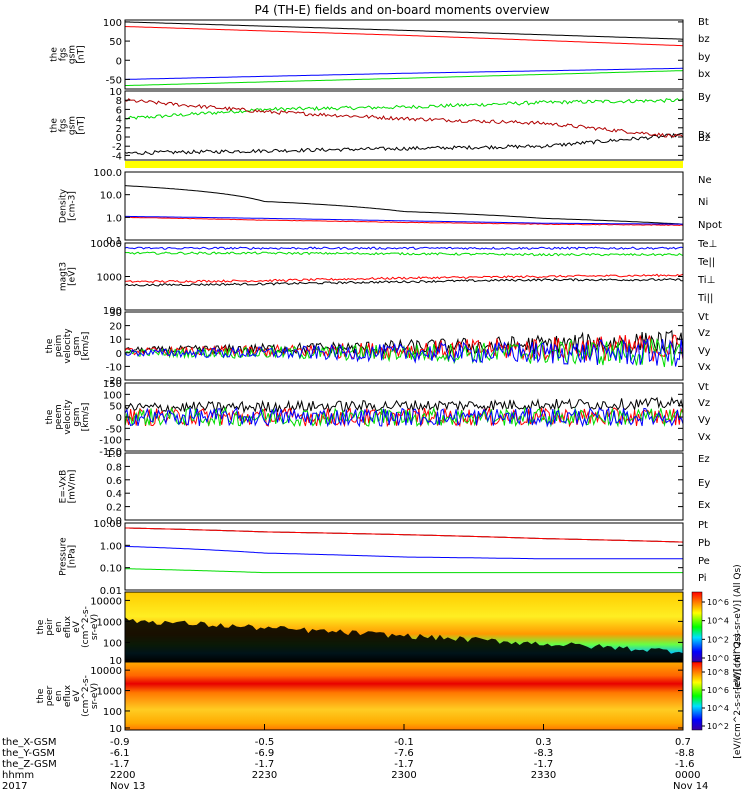 Image resolution: width=750 pixels, height=800 pixels. I want to click on legend-Ne: Ne, so click(705, 180).